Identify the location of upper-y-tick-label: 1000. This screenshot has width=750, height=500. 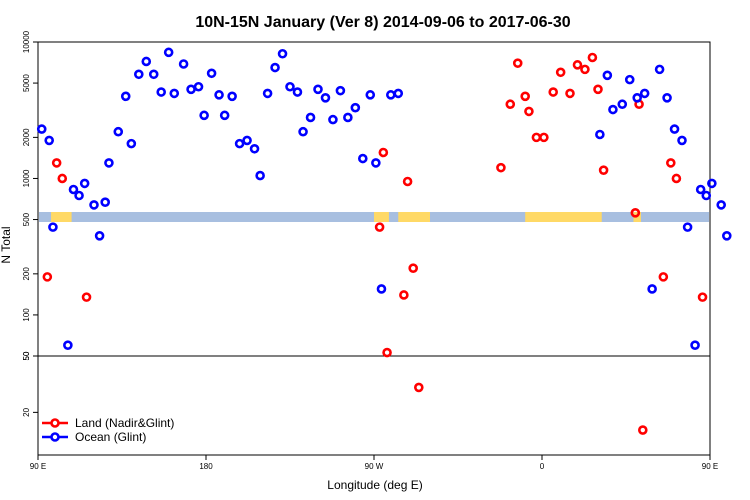
(26, 178).